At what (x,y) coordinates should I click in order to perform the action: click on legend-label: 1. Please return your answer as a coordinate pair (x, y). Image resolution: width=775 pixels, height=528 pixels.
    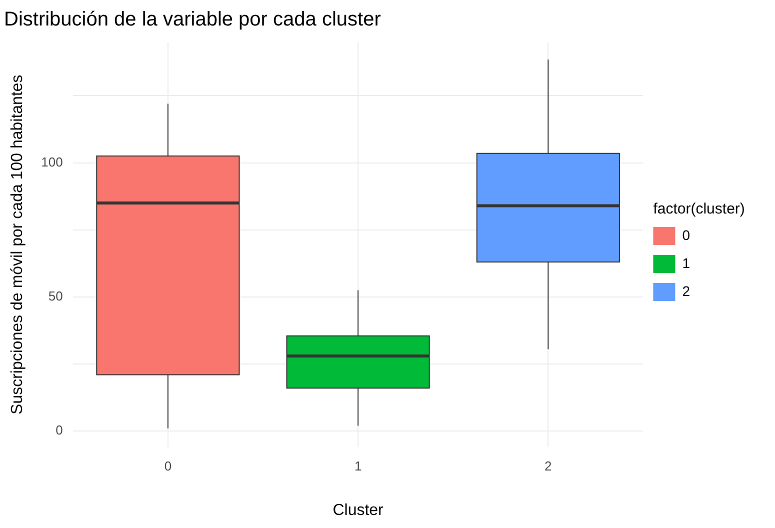
    Looking at the image, I should click on (686, 262).